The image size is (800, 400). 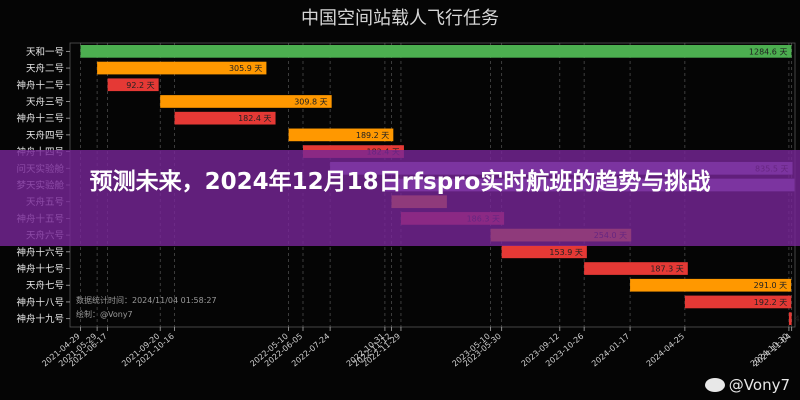 What do you see at coordinates (254, 118) in the screenshot?
I see `bar-label-4: 182.4 天` at bounding box center [254, 118].